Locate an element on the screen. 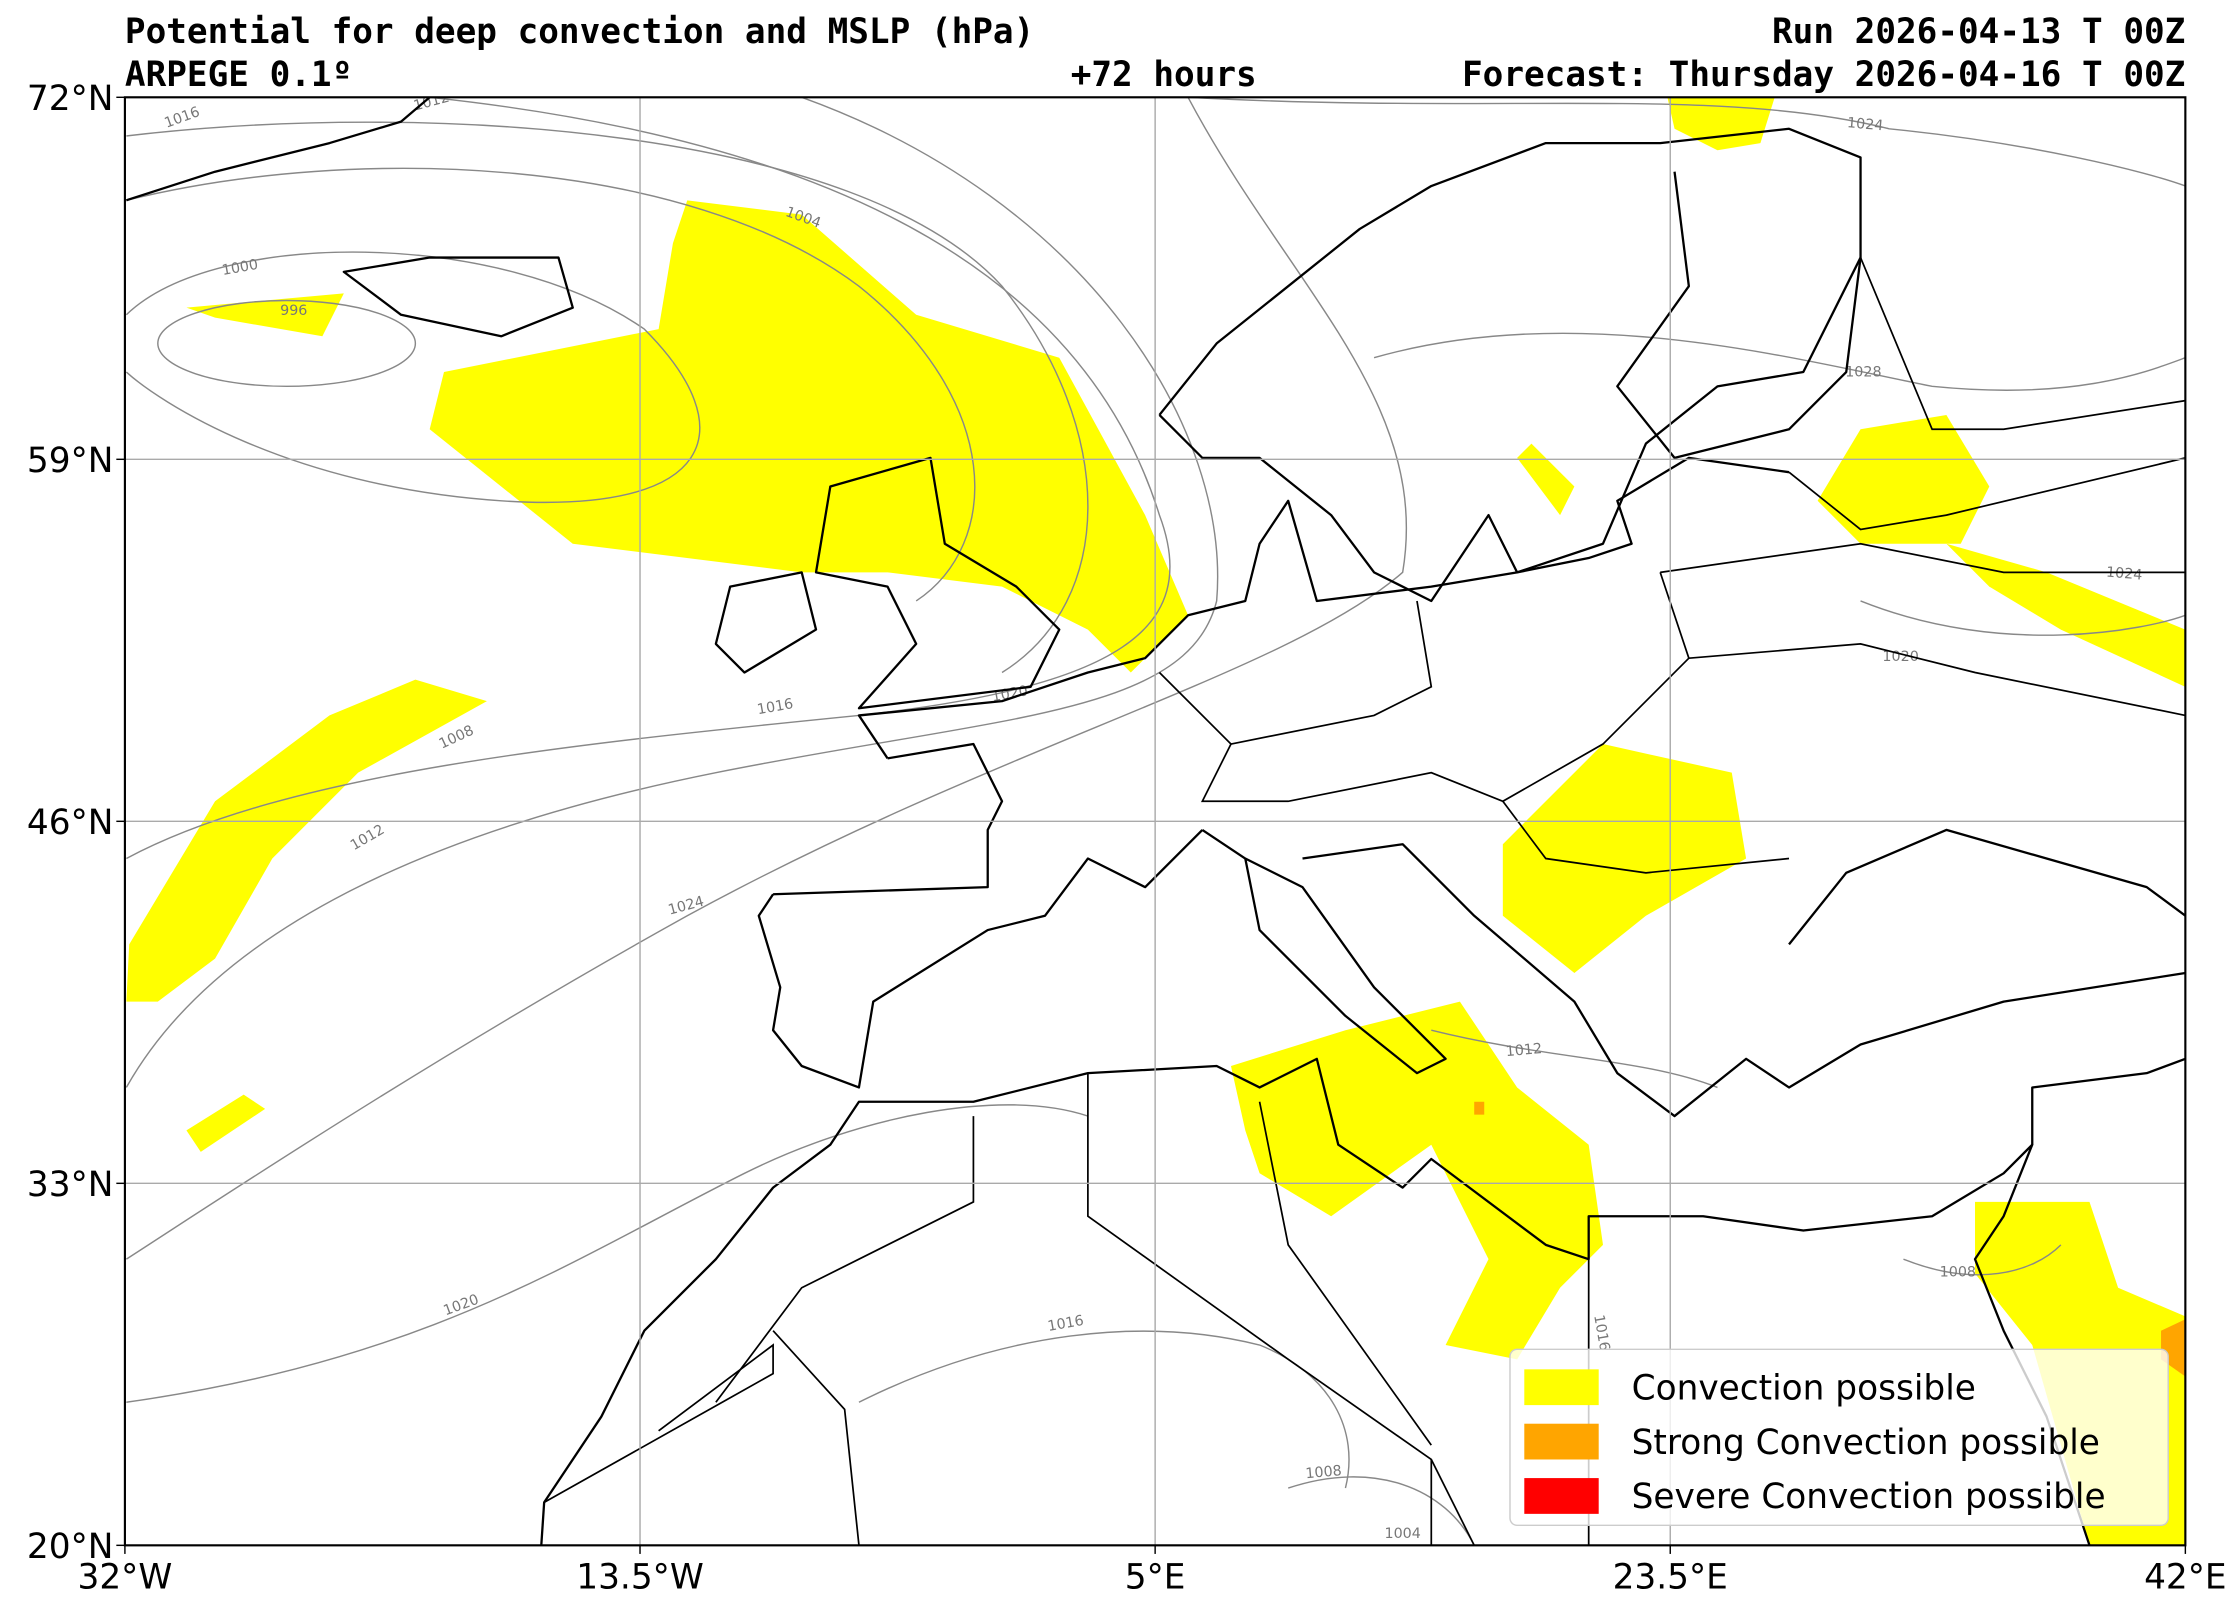 The width and height of the screenshot is (2233, 1604). lon-tick-label: 42°E is located at coordinates (2185, 1577).